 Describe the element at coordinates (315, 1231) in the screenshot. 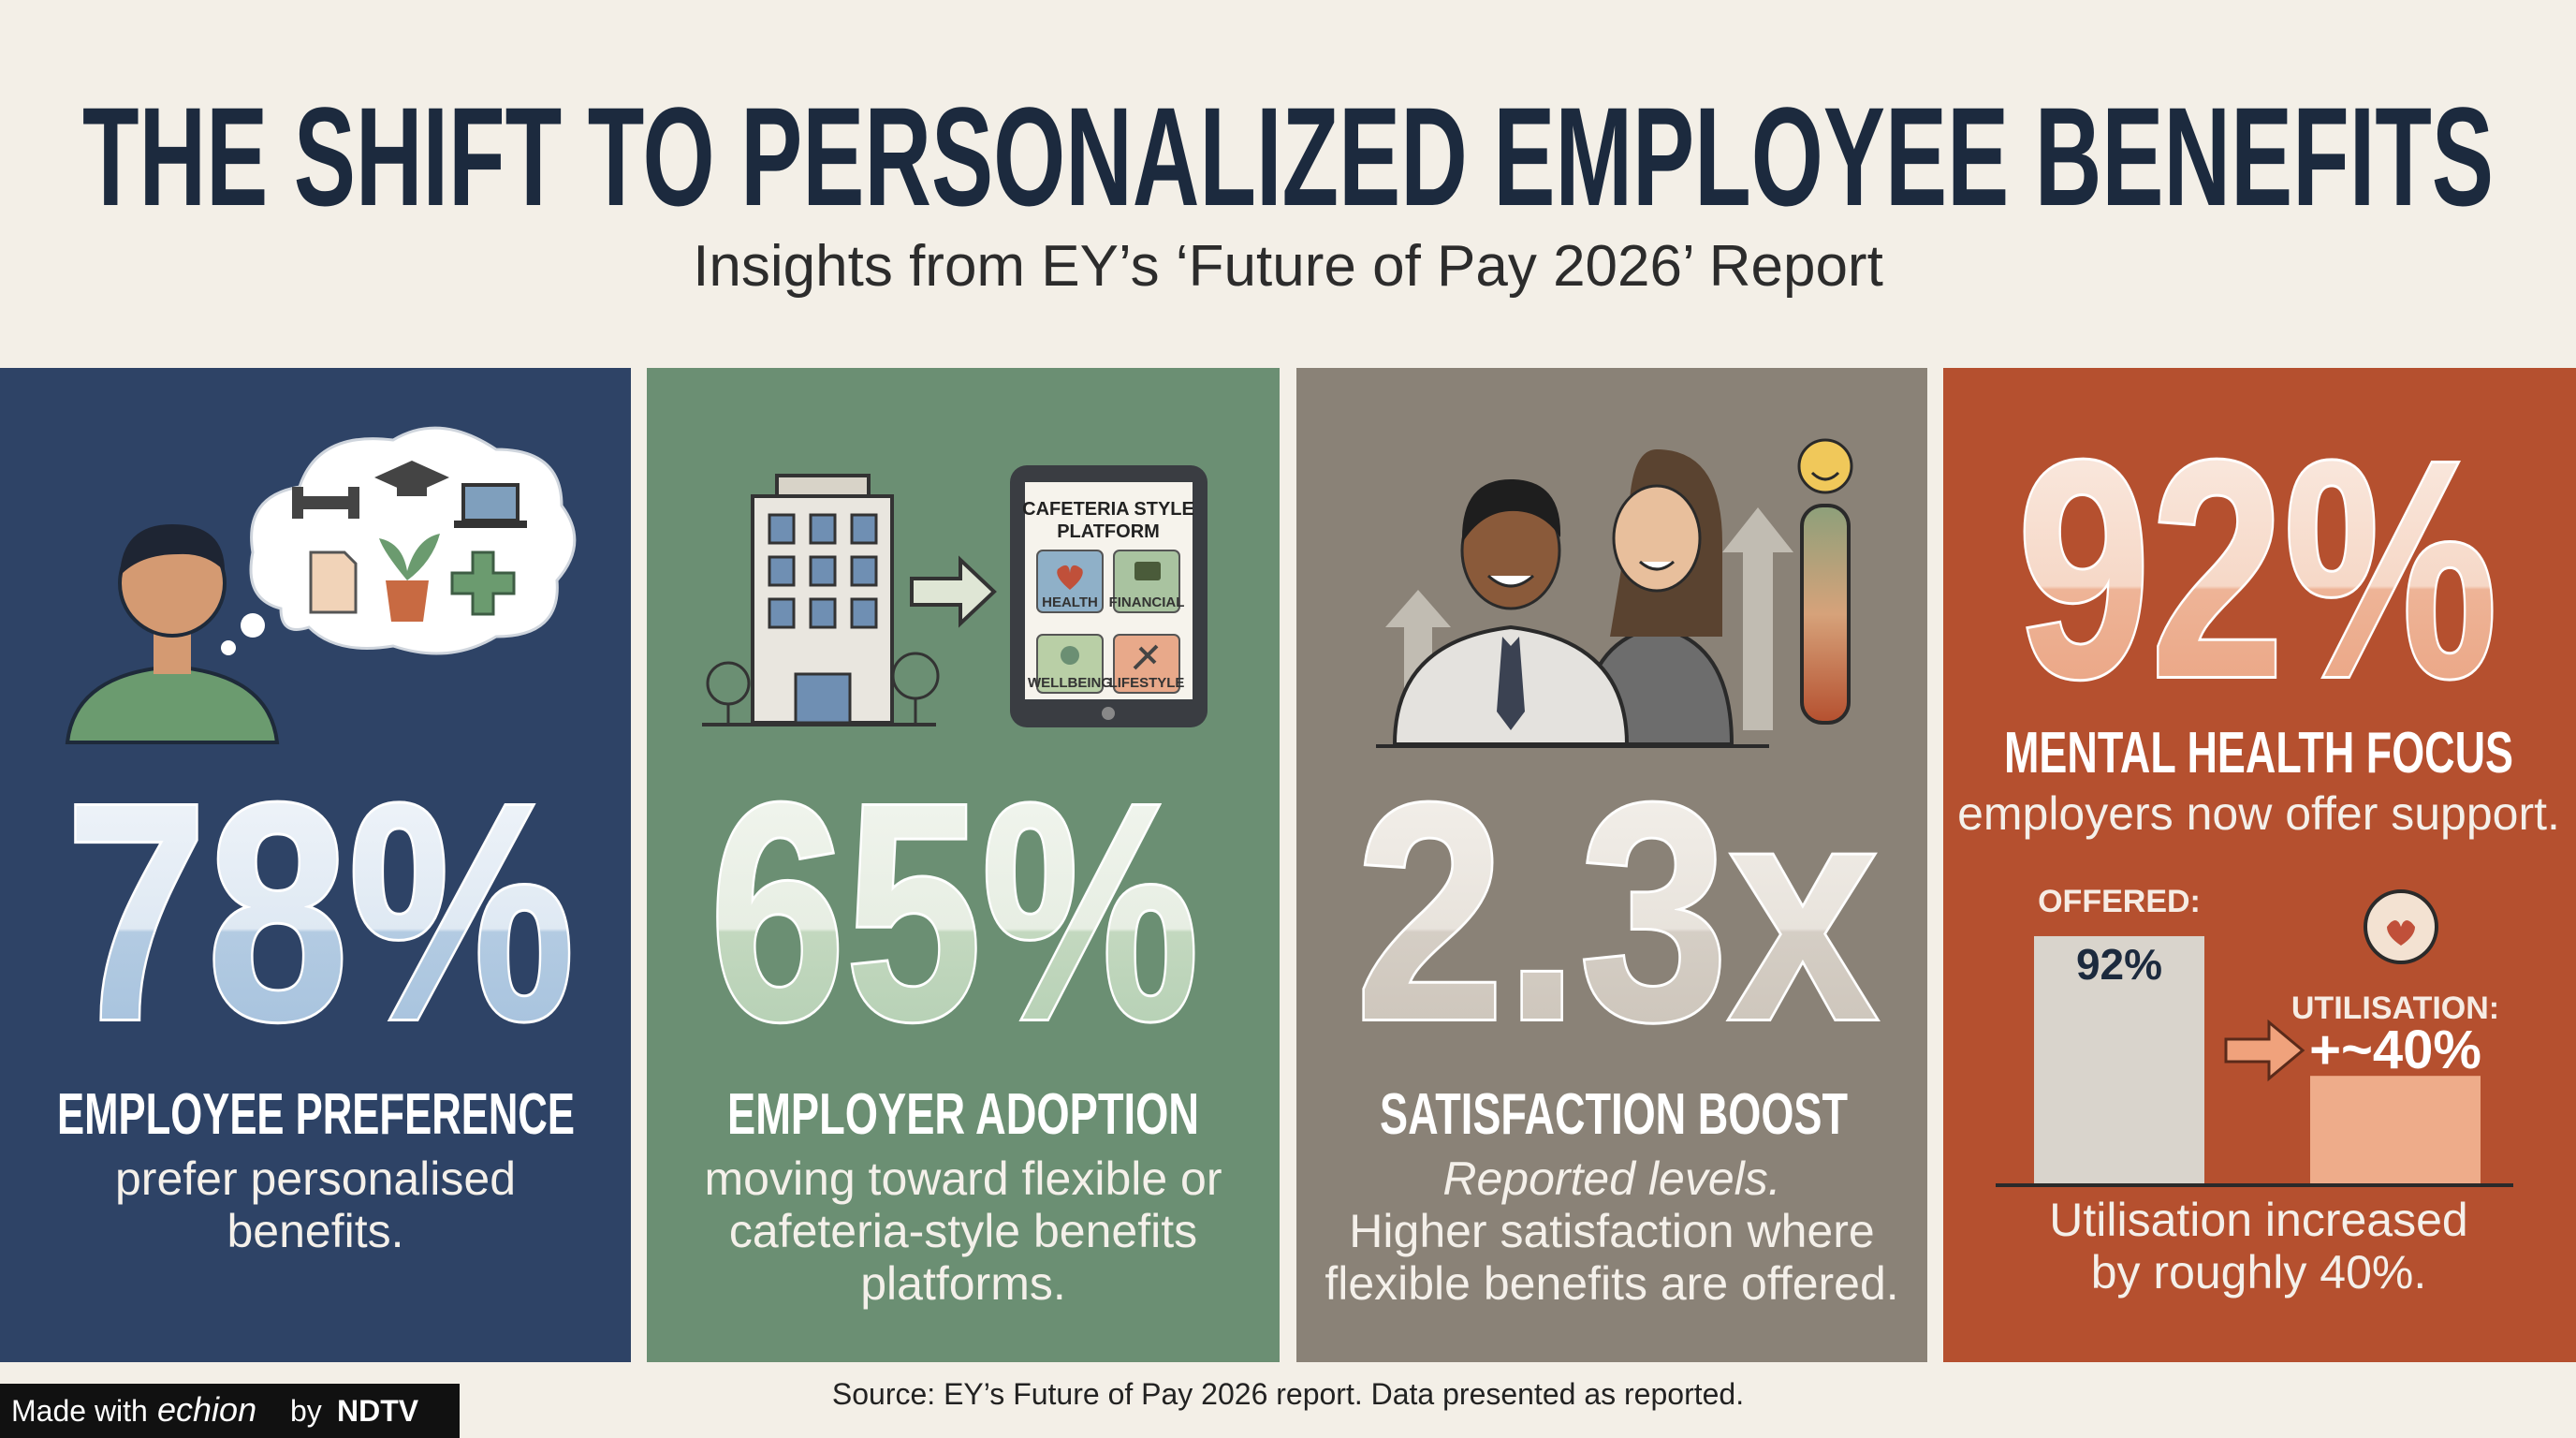

I see `description: benefits.` at that location.